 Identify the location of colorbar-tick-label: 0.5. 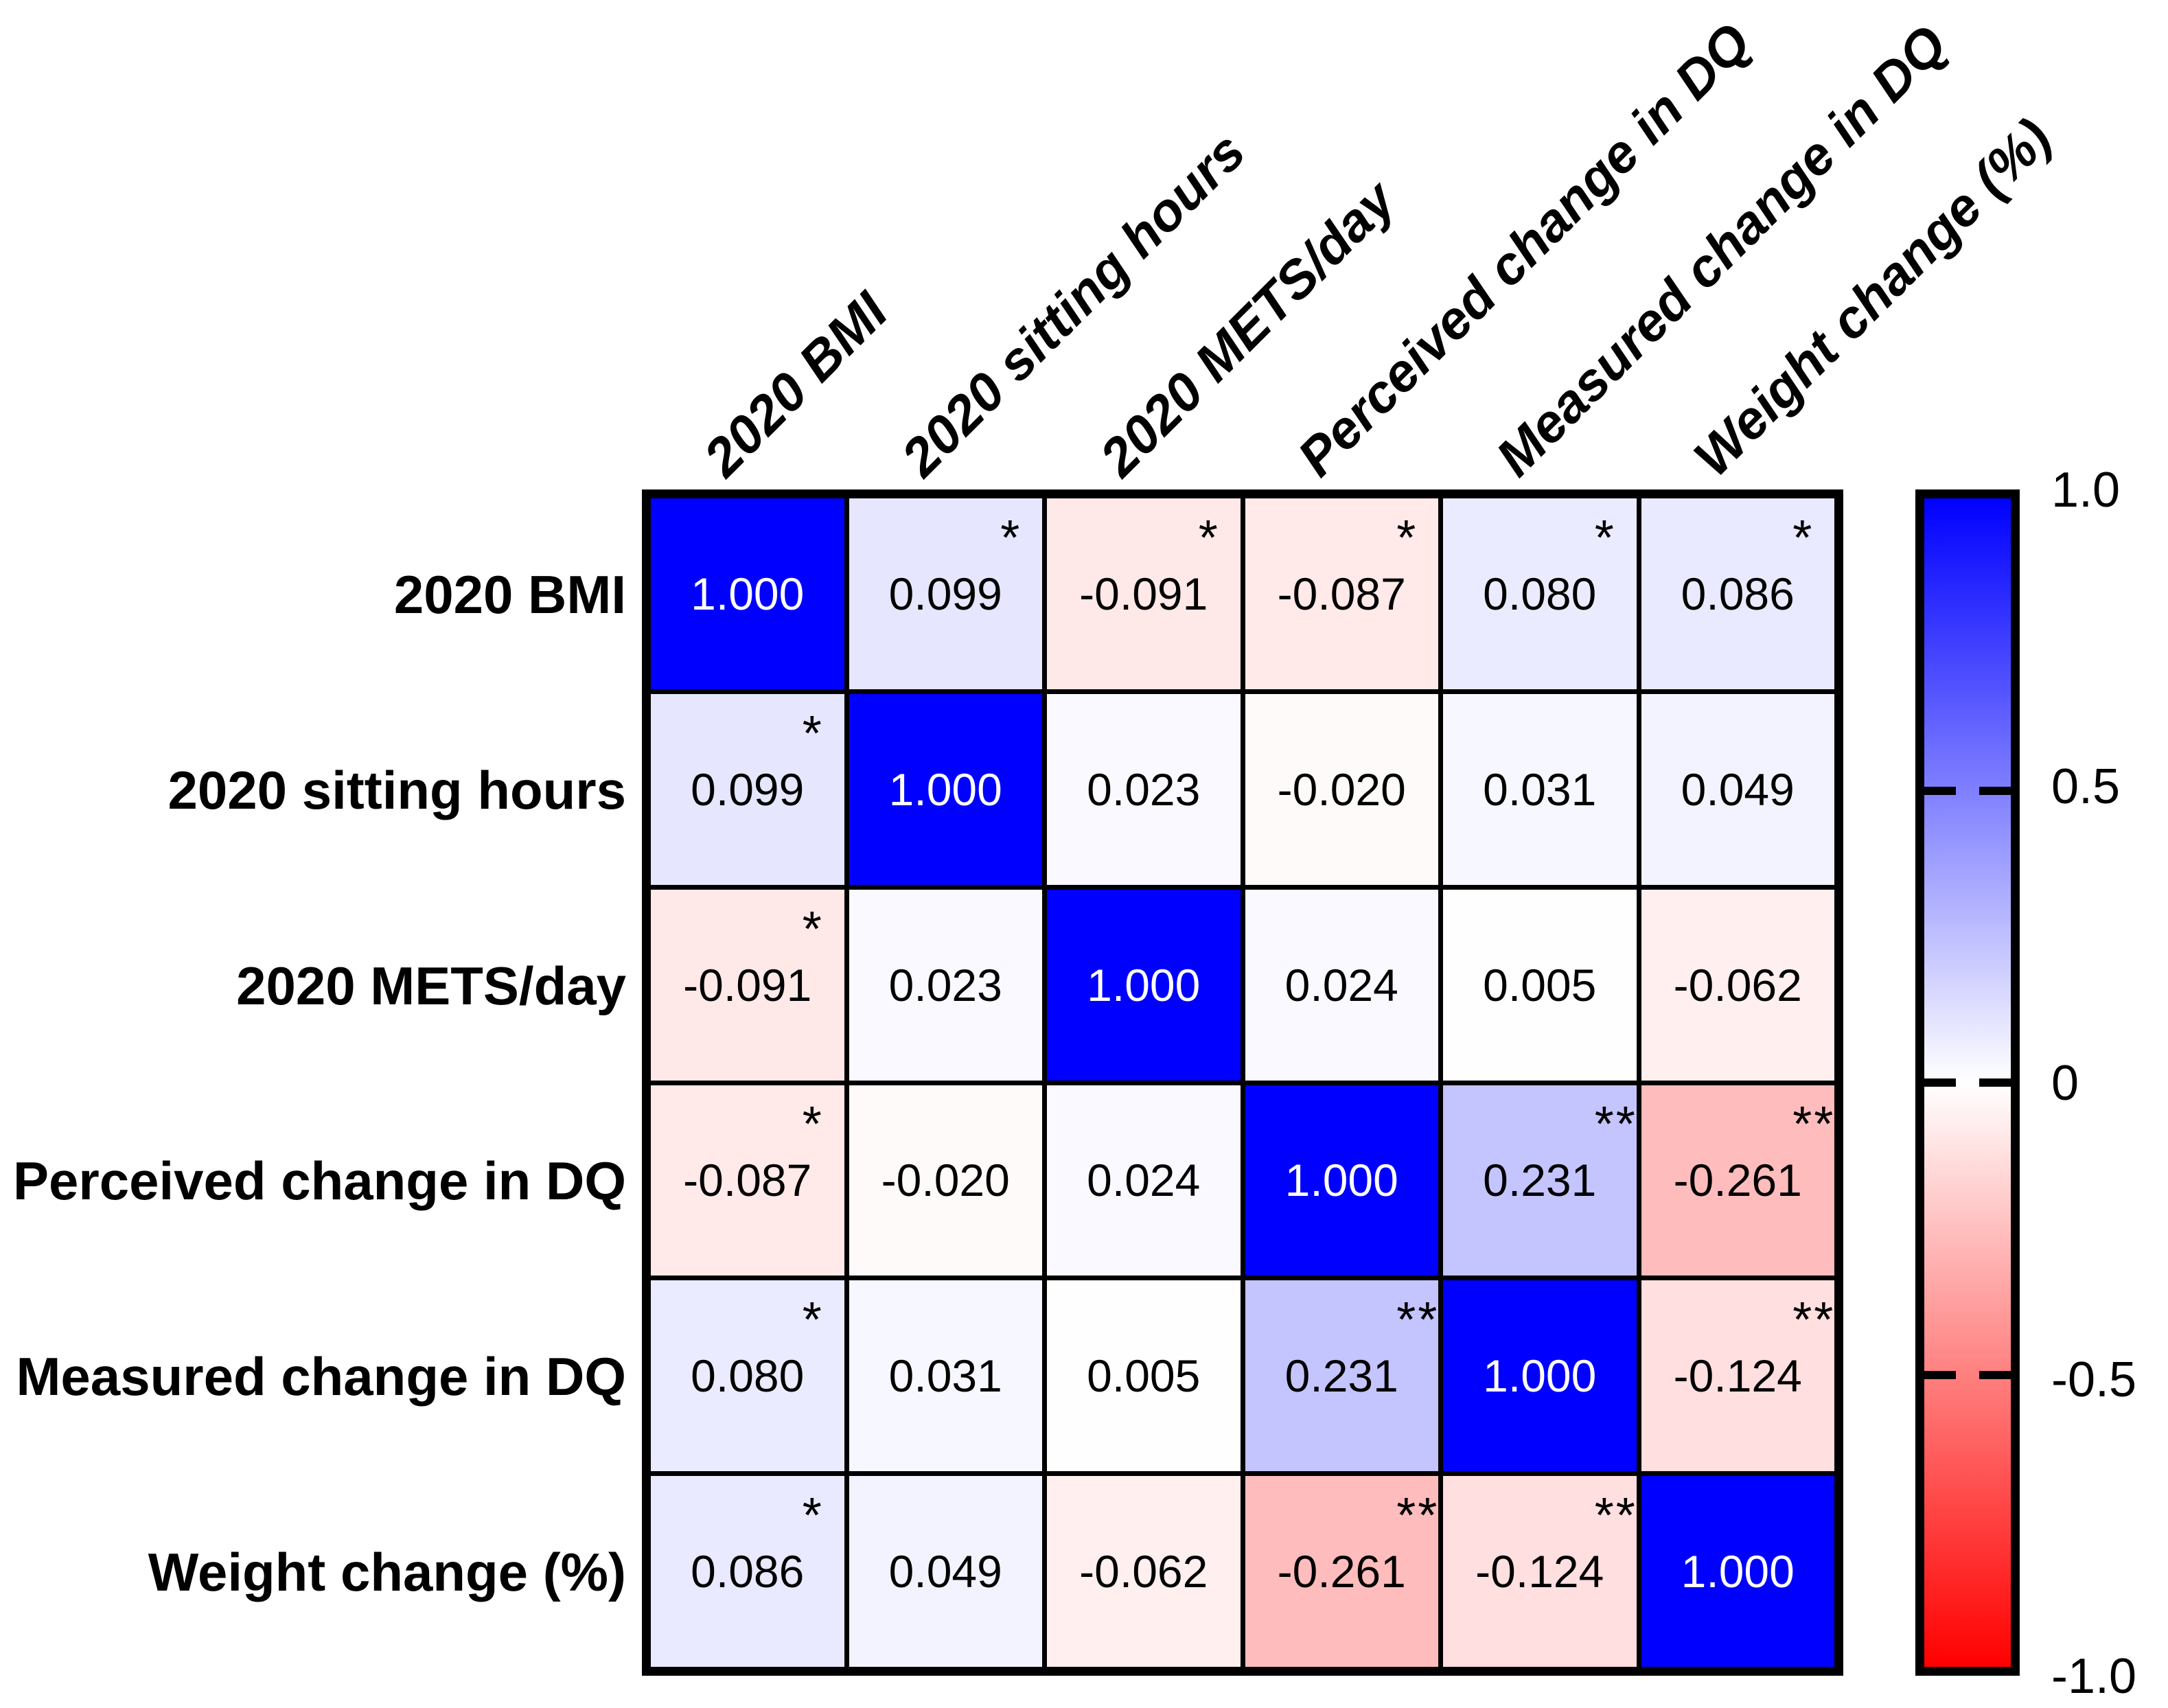
(2086, 786).